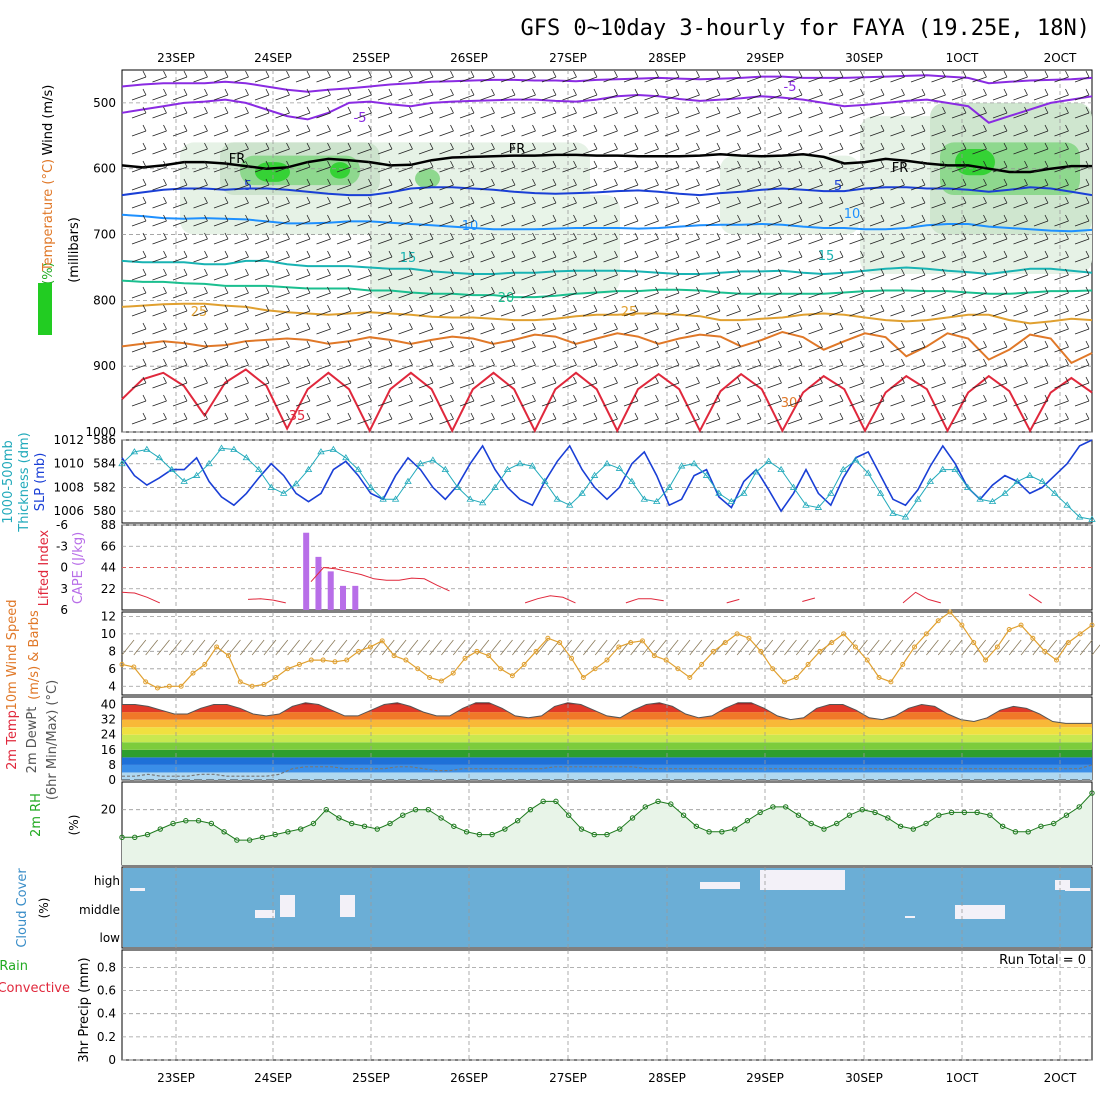 The height and width of the screenshot is (1100, 1100). I want to click on temp-band, so click(607, 761).